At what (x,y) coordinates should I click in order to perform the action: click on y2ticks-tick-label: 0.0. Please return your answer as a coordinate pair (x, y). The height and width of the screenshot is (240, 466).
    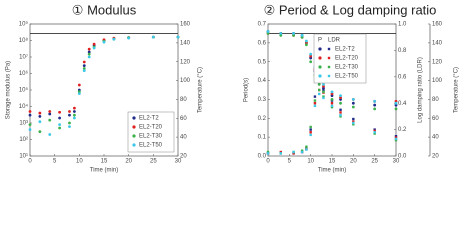
    Looking at the image, I should click on (402, 157).